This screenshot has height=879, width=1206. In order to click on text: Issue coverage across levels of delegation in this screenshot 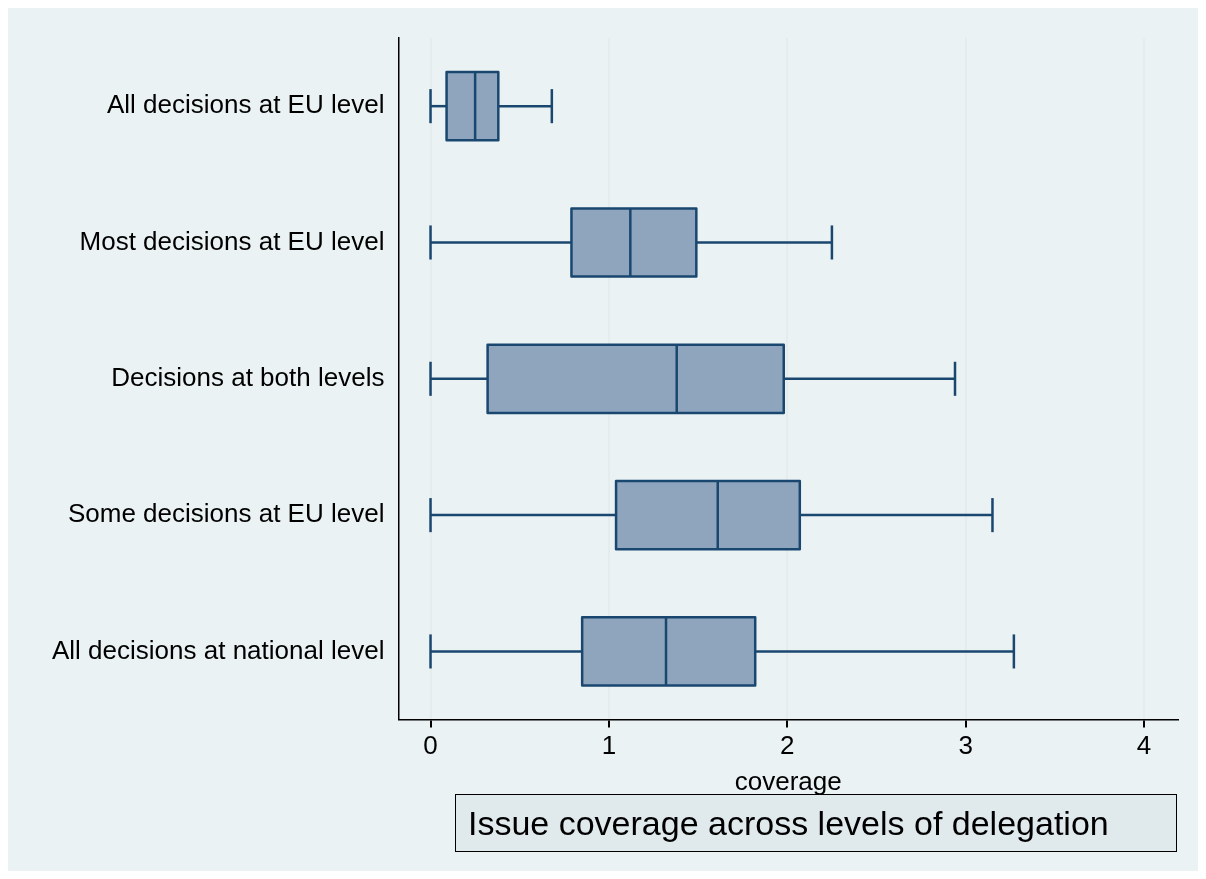, I will do `click(816, 823)`.